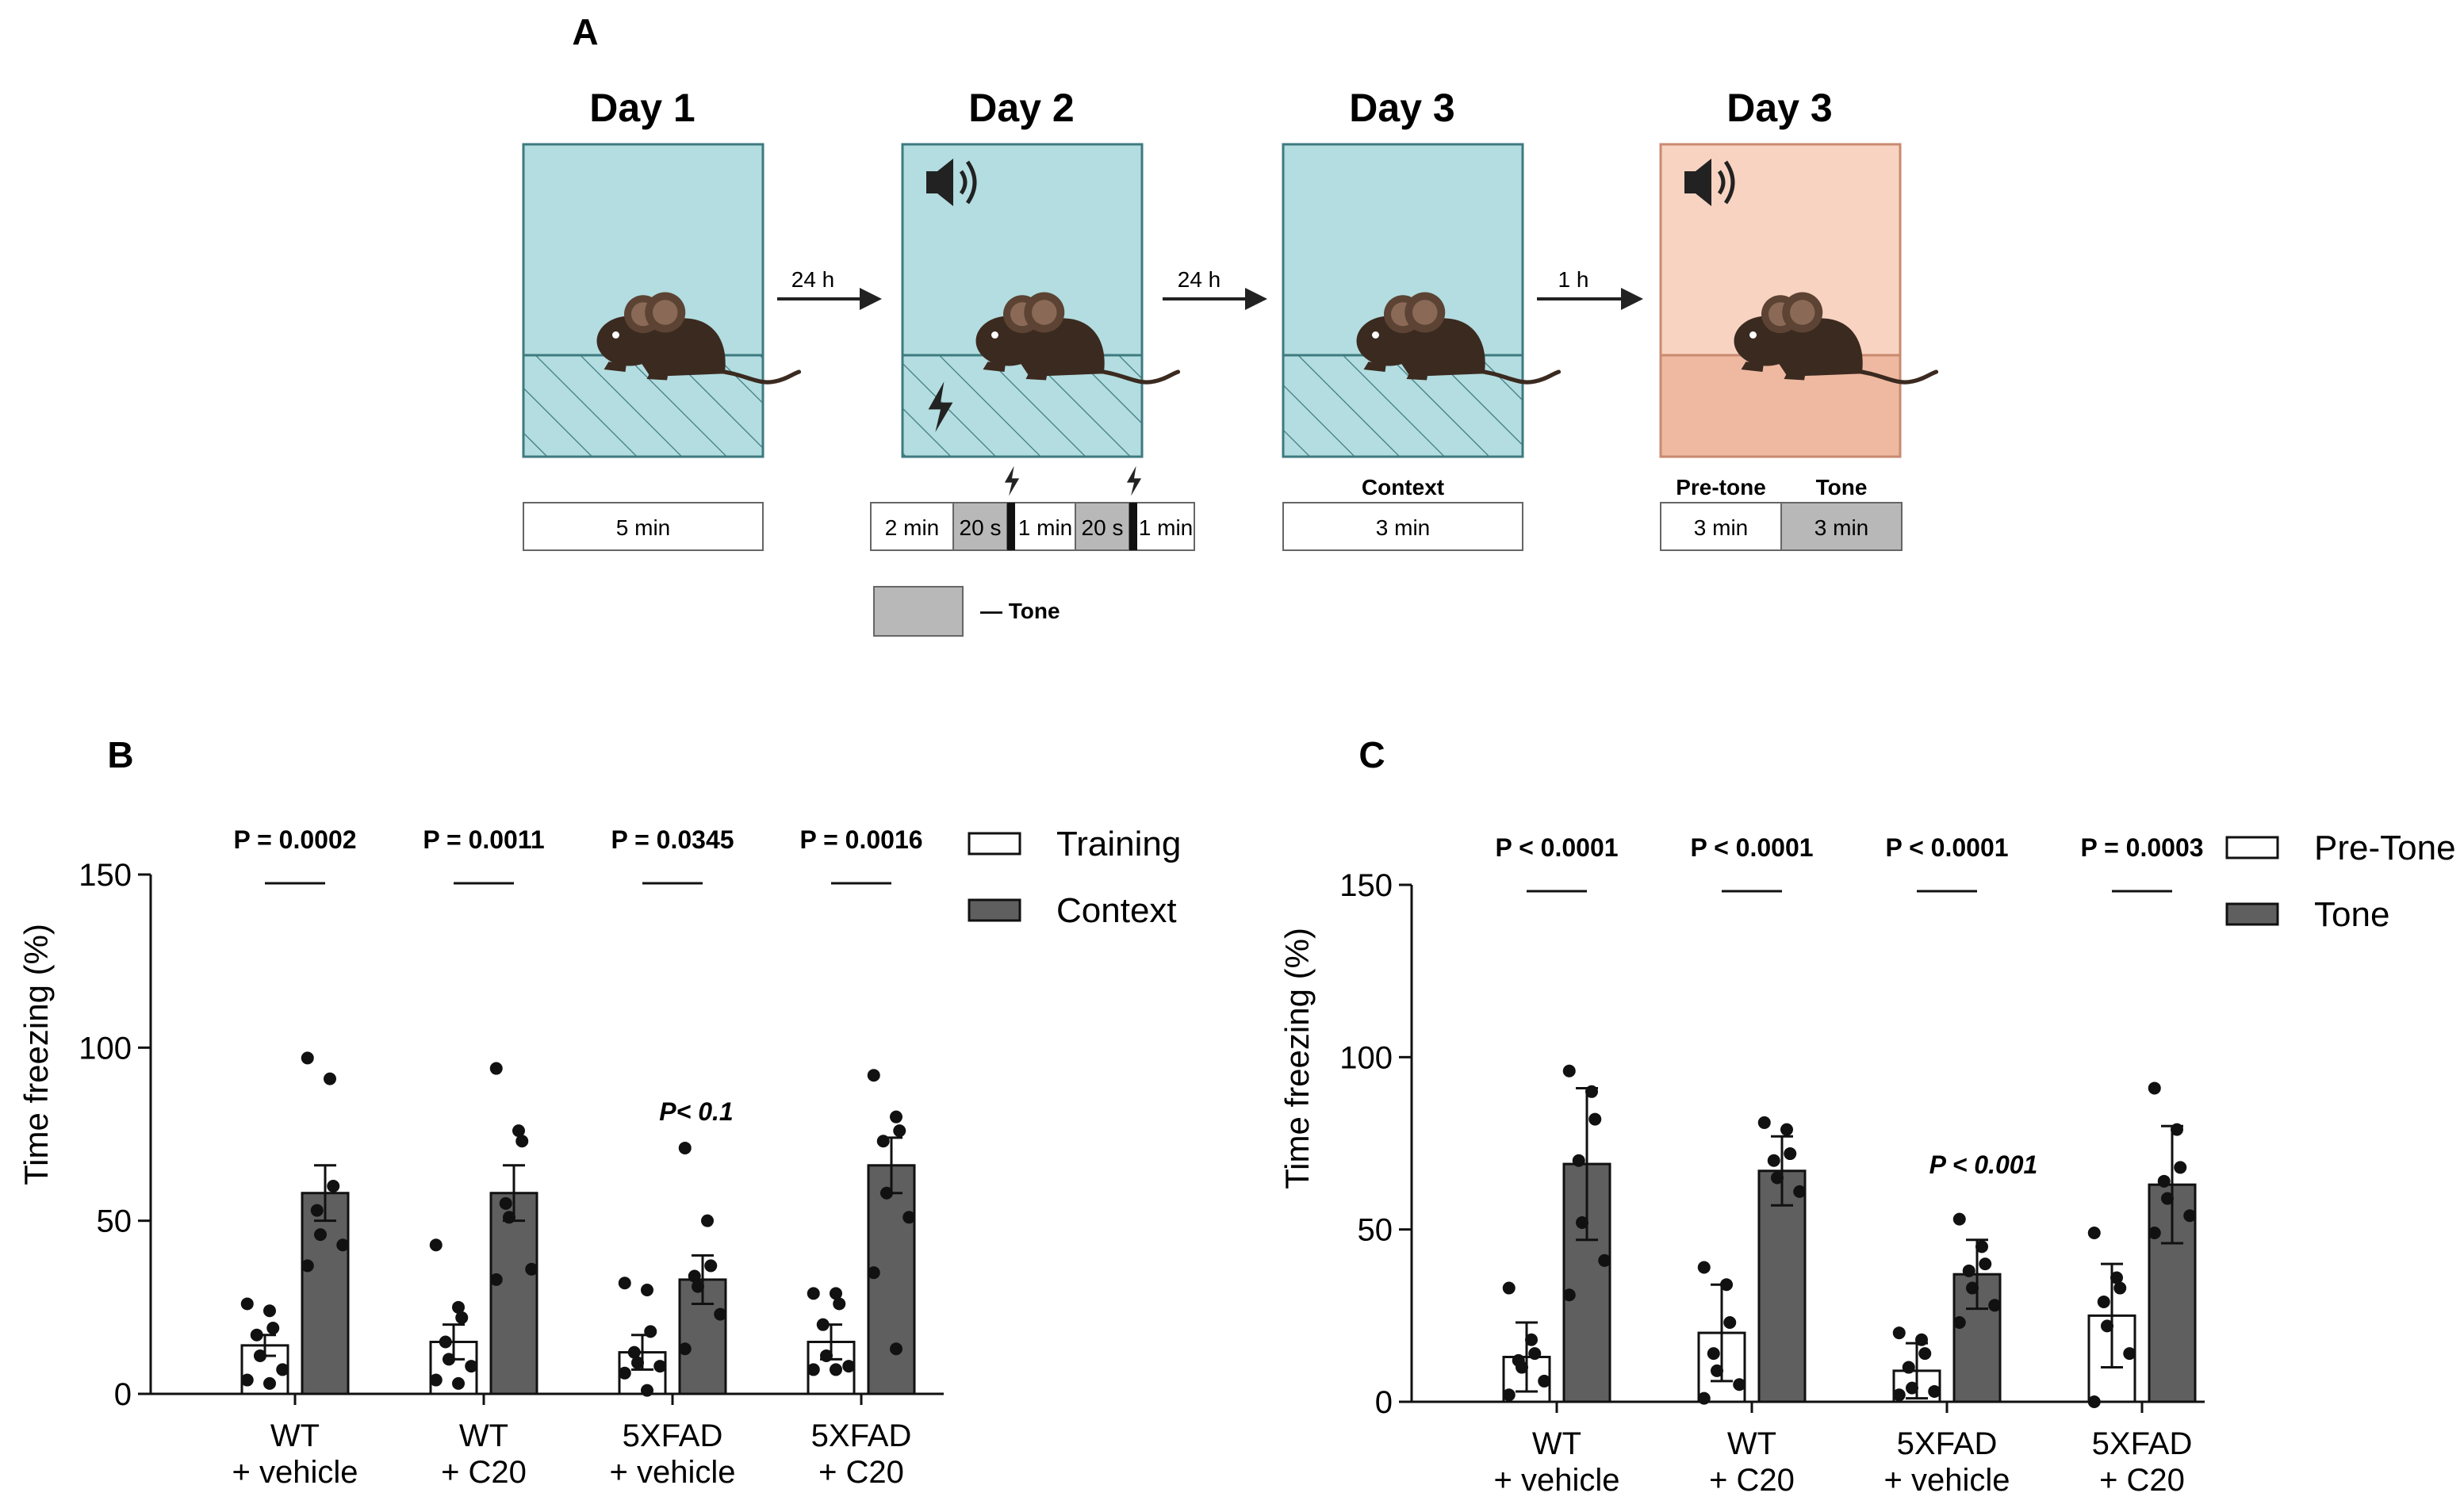 This screenshot has width=2464, height=1512. What do you see at coordinates (2252, 914) in the screenshot?
I see `legend-swatch-tone` at bounding box center [2252, 914].